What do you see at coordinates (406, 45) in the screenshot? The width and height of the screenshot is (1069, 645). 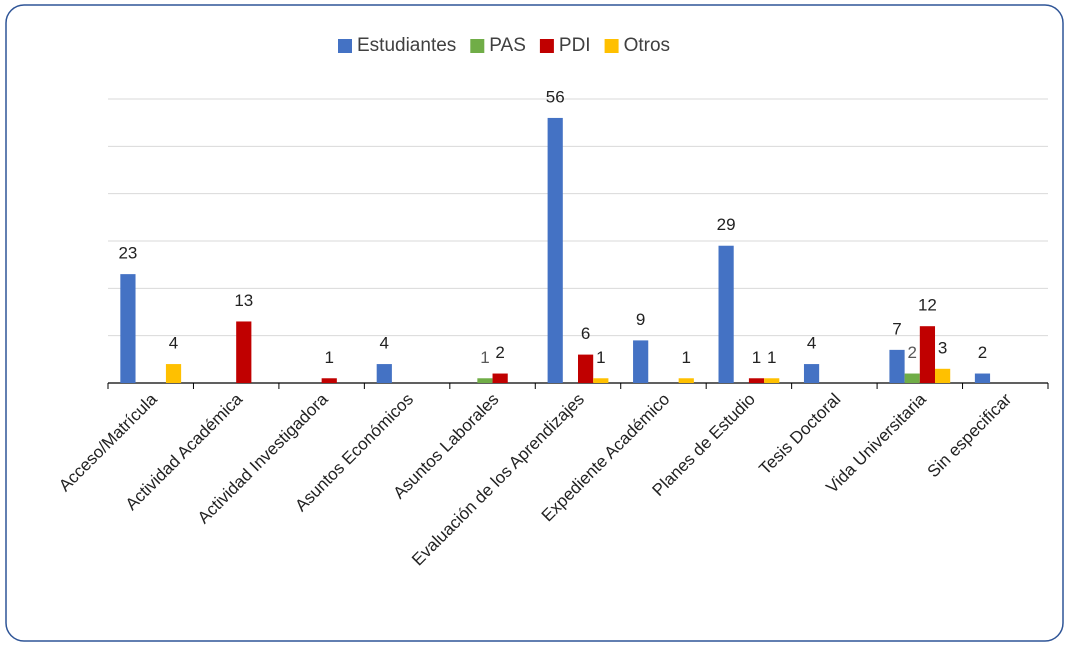 I see `legend-label: Estudiantes` at bounding box center [406, 45].